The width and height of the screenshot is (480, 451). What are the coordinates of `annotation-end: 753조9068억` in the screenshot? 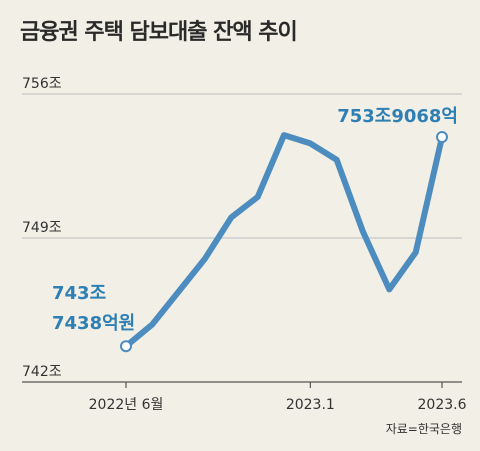 It's located at (397, 116).